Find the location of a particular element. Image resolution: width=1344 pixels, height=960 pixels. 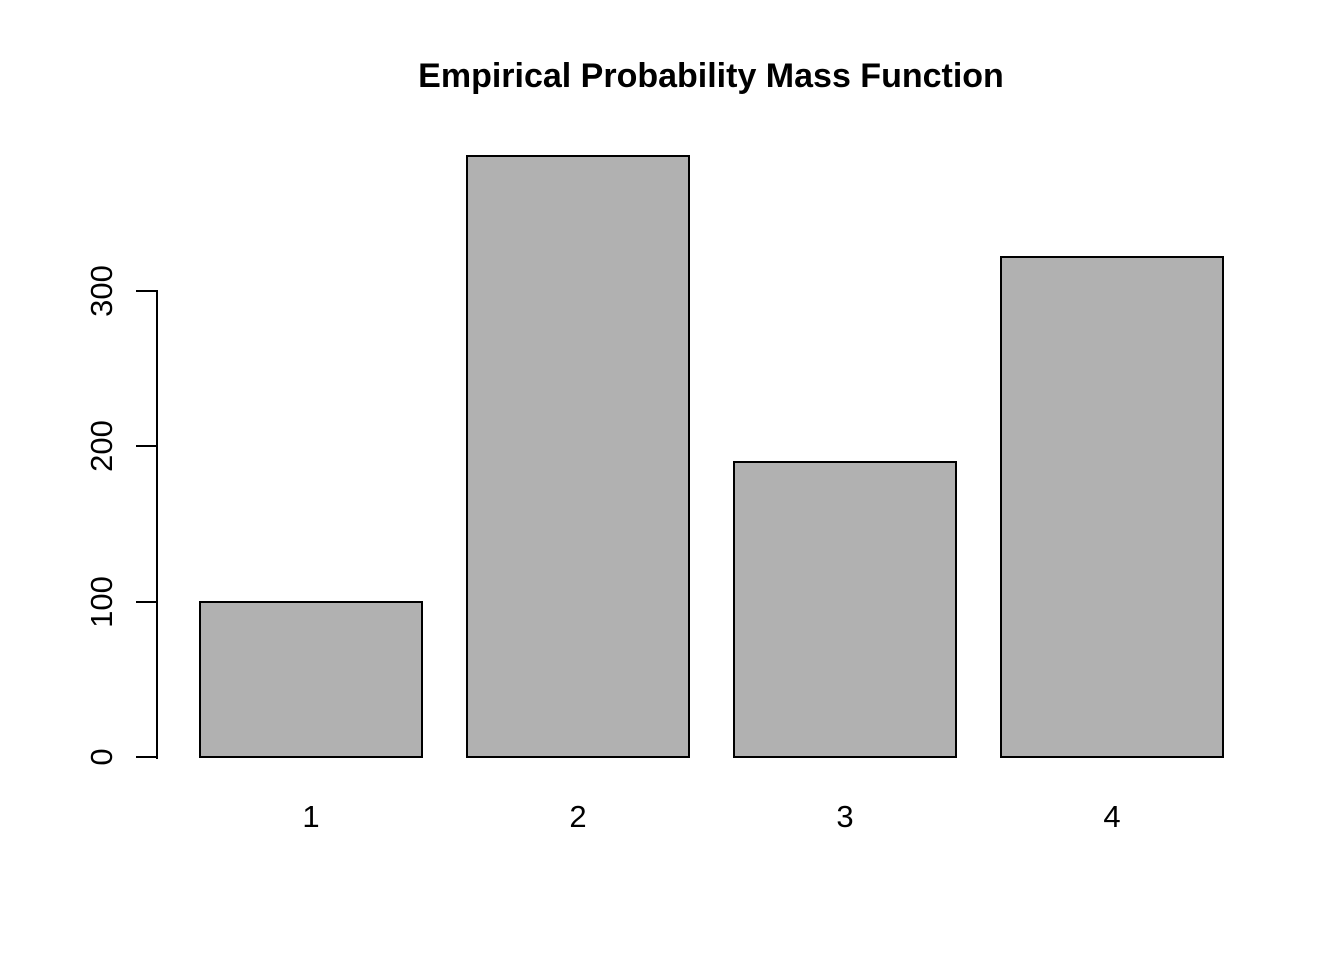

x-tick-label: 4 is located at coordinates (1112, 816).